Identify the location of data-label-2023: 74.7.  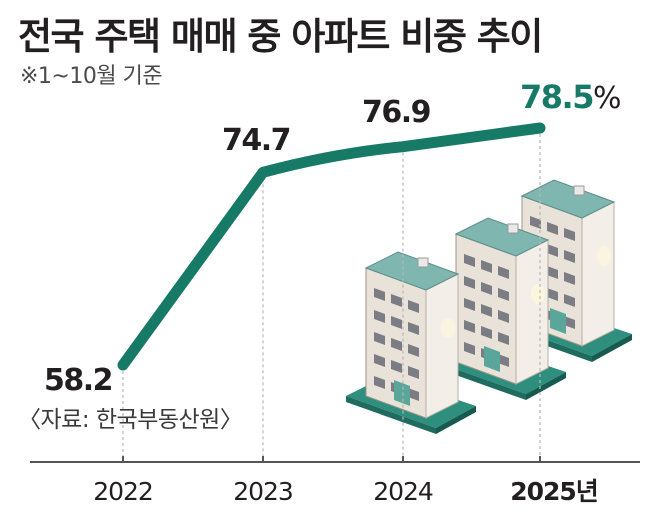
(256, 140).